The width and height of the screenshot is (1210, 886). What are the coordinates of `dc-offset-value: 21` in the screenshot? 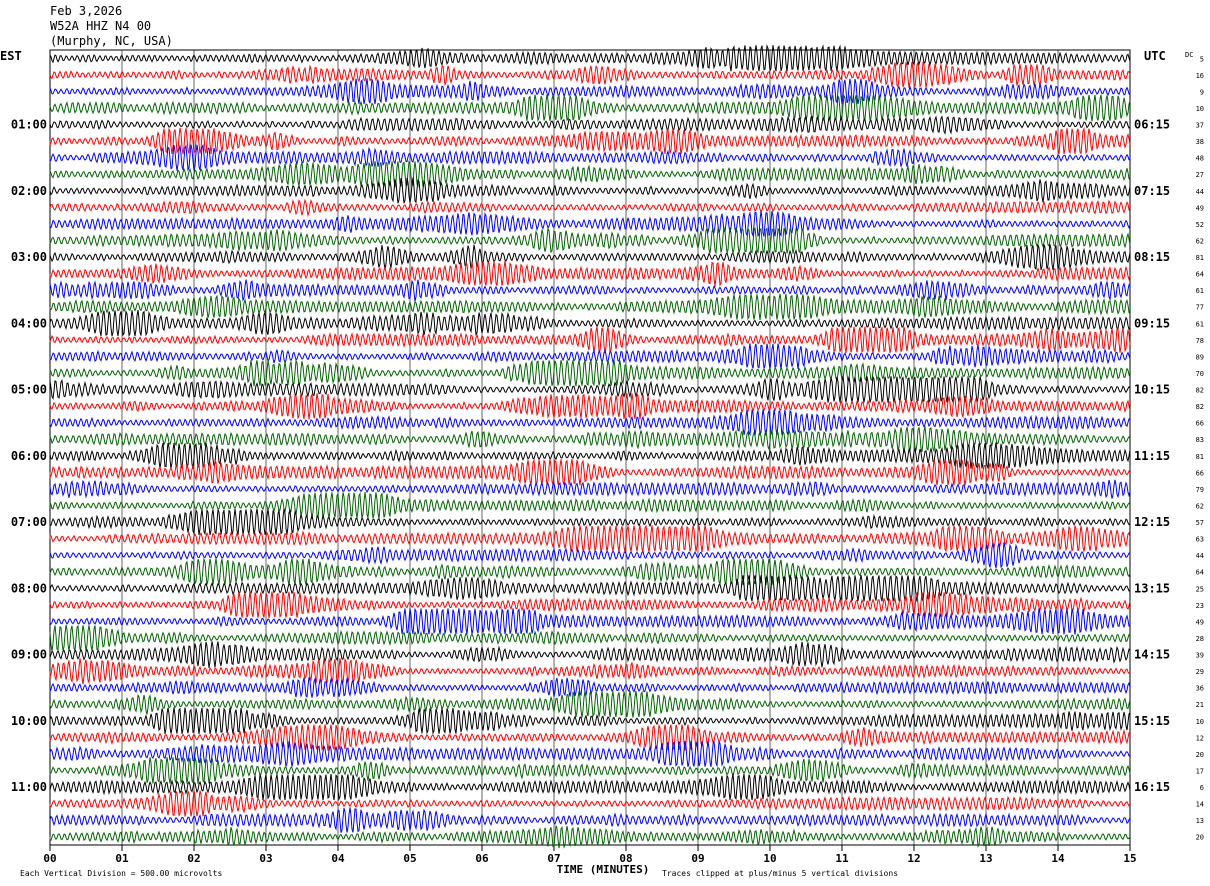 It's located at (1200, 705).